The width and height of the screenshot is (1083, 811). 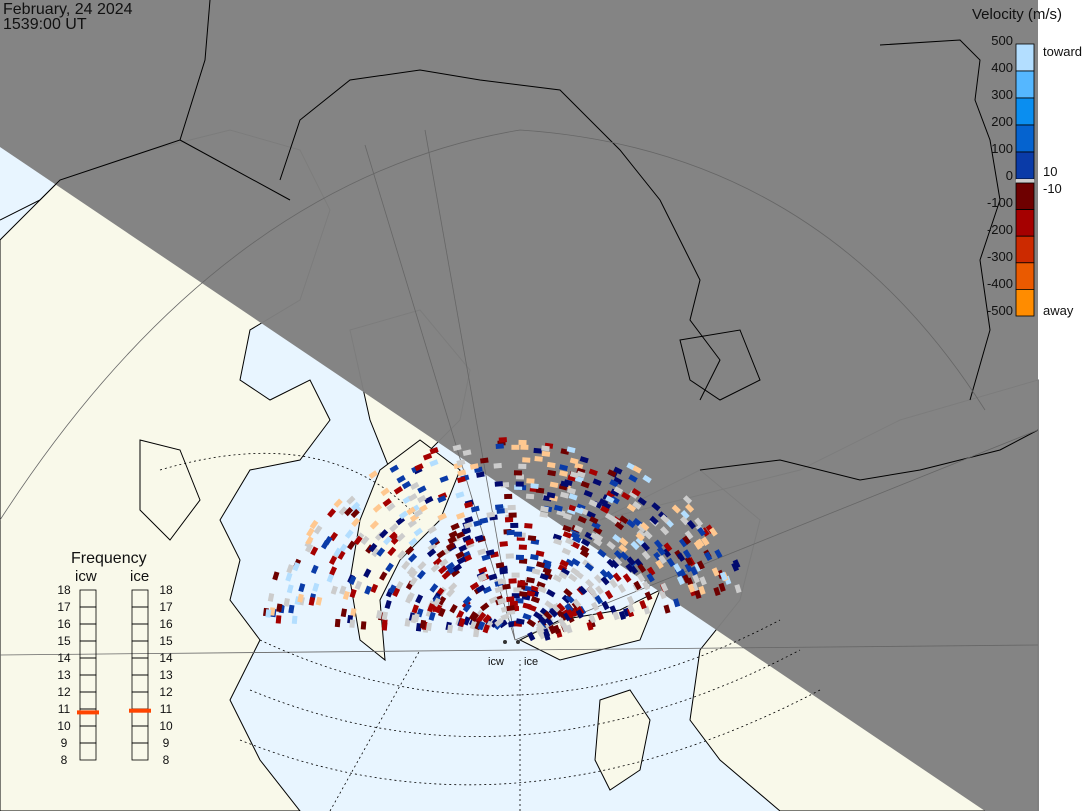 I want to click on velocity-colorbar, so click(x=1025, y=180).